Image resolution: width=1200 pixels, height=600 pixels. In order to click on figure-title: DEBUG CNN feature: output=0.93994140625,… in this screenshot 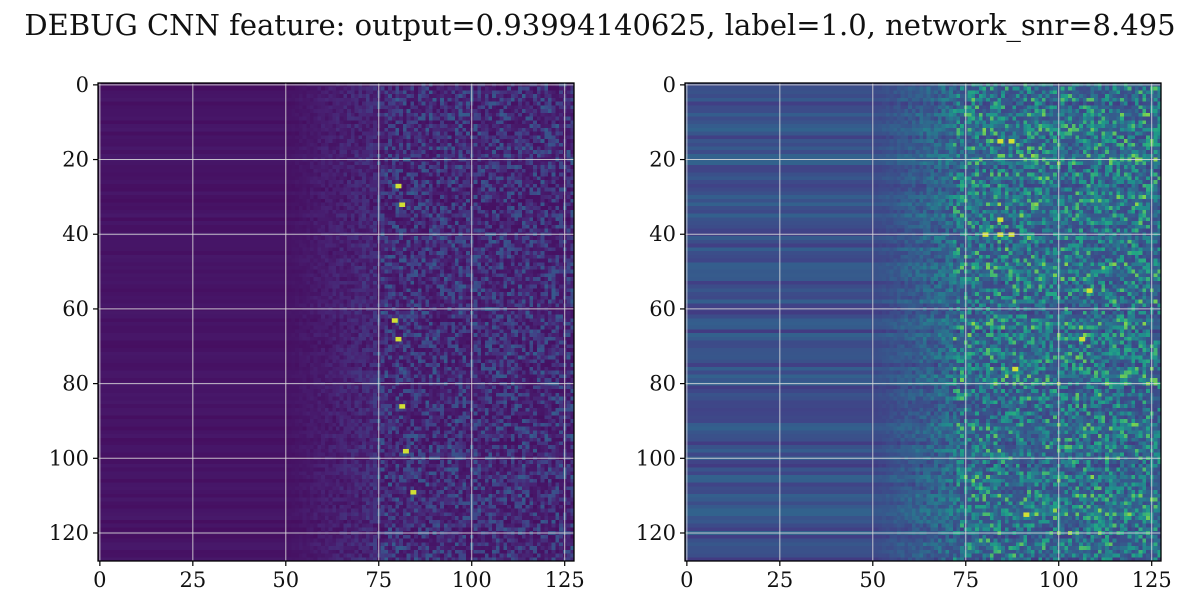, I will do `click(600, 25)`.